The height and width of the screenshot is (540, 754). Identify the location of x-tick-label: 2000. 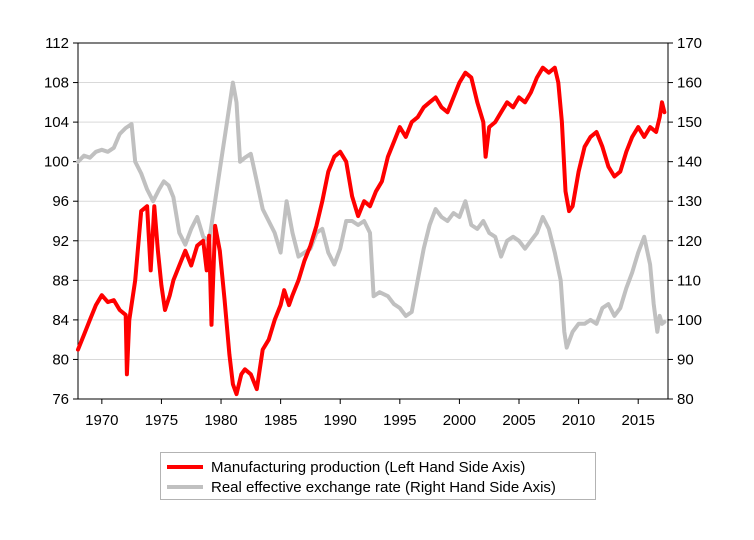
(459, 420).